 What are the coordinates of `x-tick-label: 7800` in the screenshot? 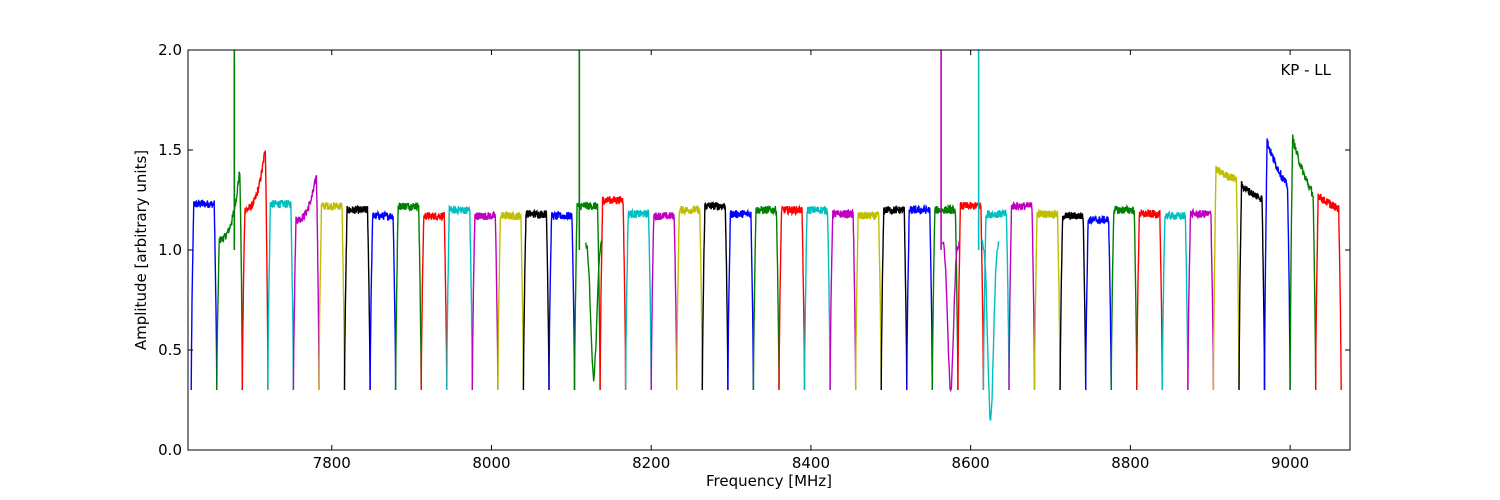 It's located at (332, 463).